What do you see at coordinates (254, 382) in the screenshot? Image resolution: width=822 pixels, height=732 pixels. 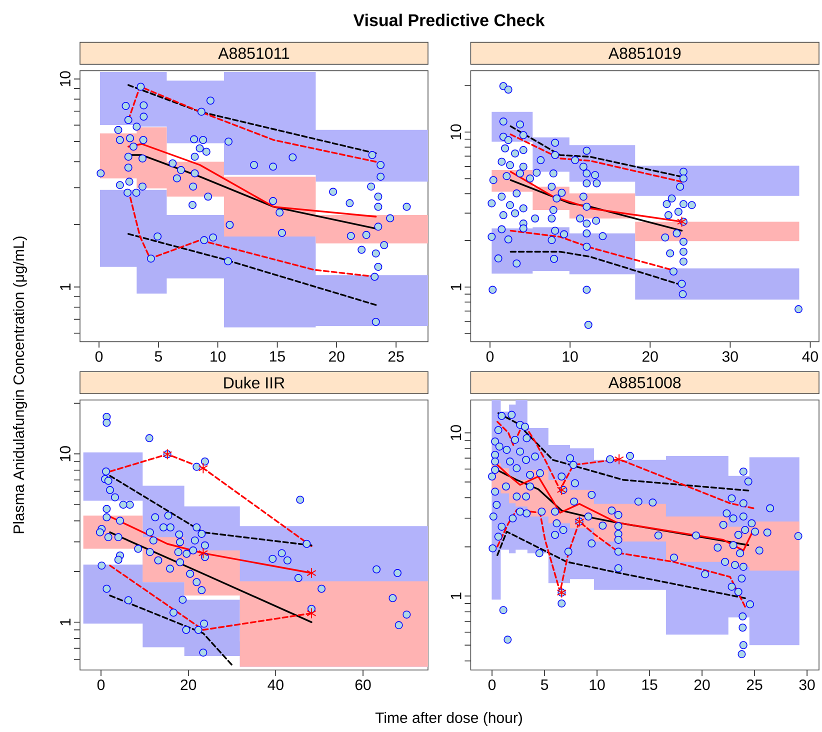 I see `chart-title: Duke IIR` at bounding box center [254, 382].